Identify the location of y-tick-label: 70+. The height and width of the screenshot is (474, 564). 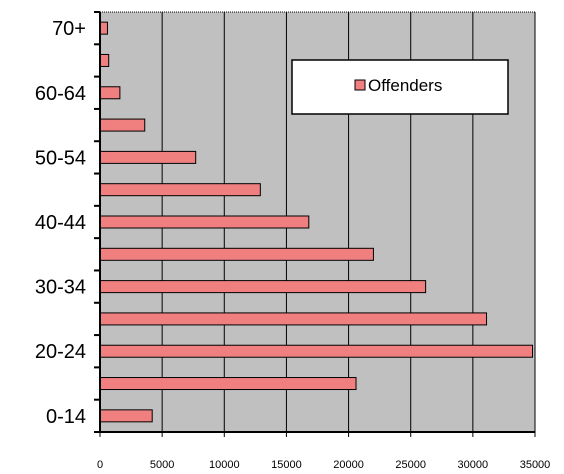
(69, 29).